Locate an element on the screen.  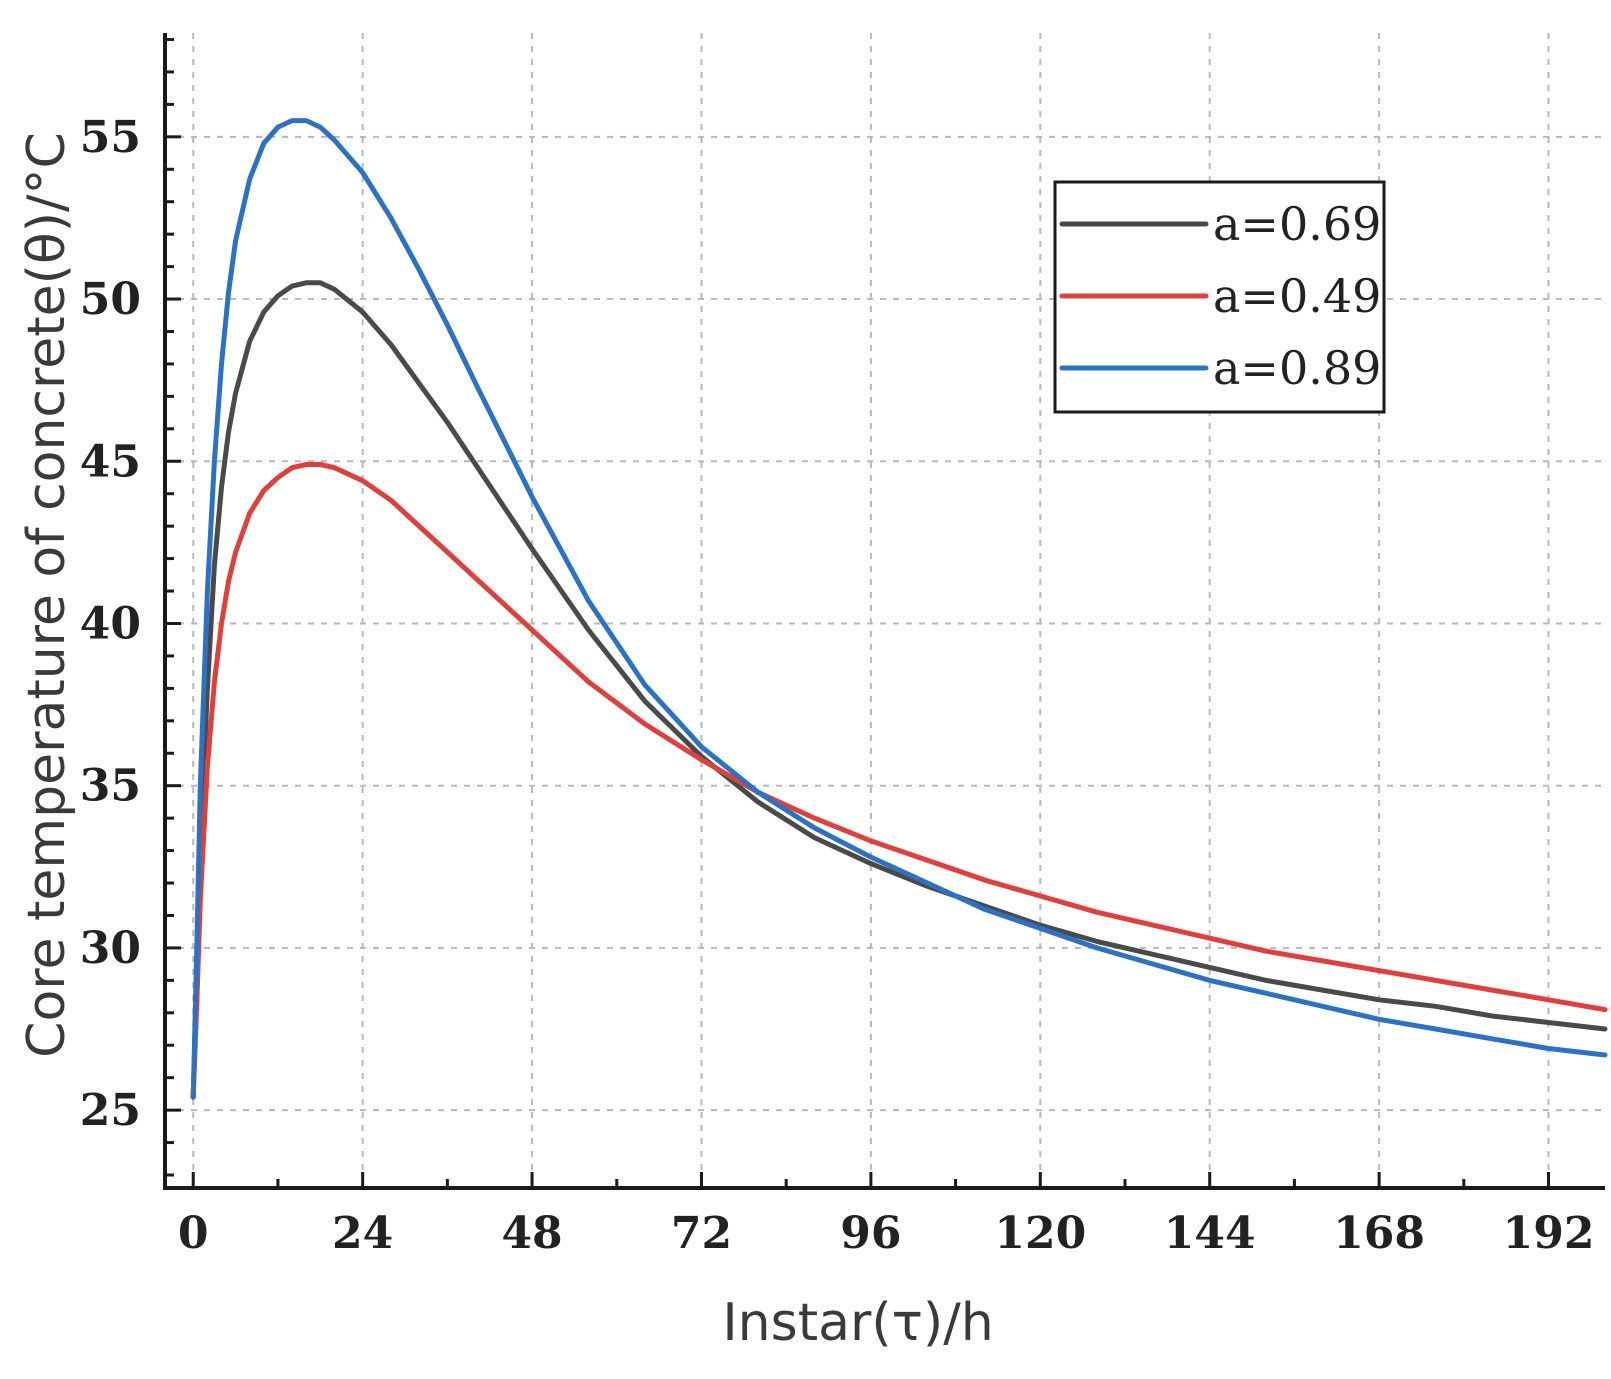
x-tick-label: 144 is located at coordinates (1210, 1233).